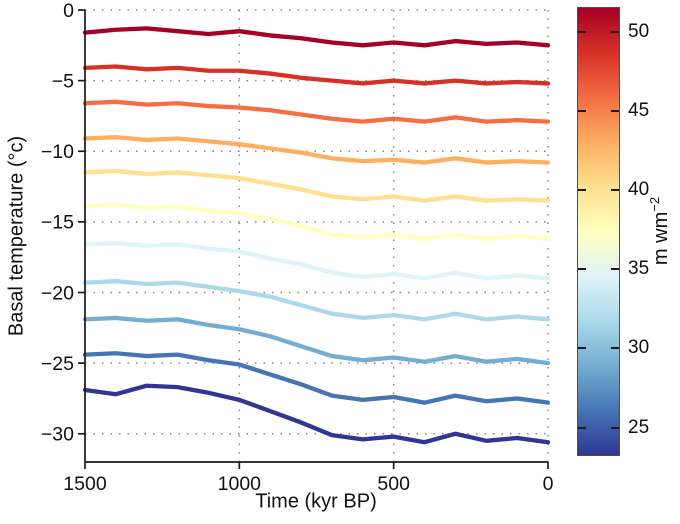  I want to click on x-tick-label: 1000, so click(240, 484).